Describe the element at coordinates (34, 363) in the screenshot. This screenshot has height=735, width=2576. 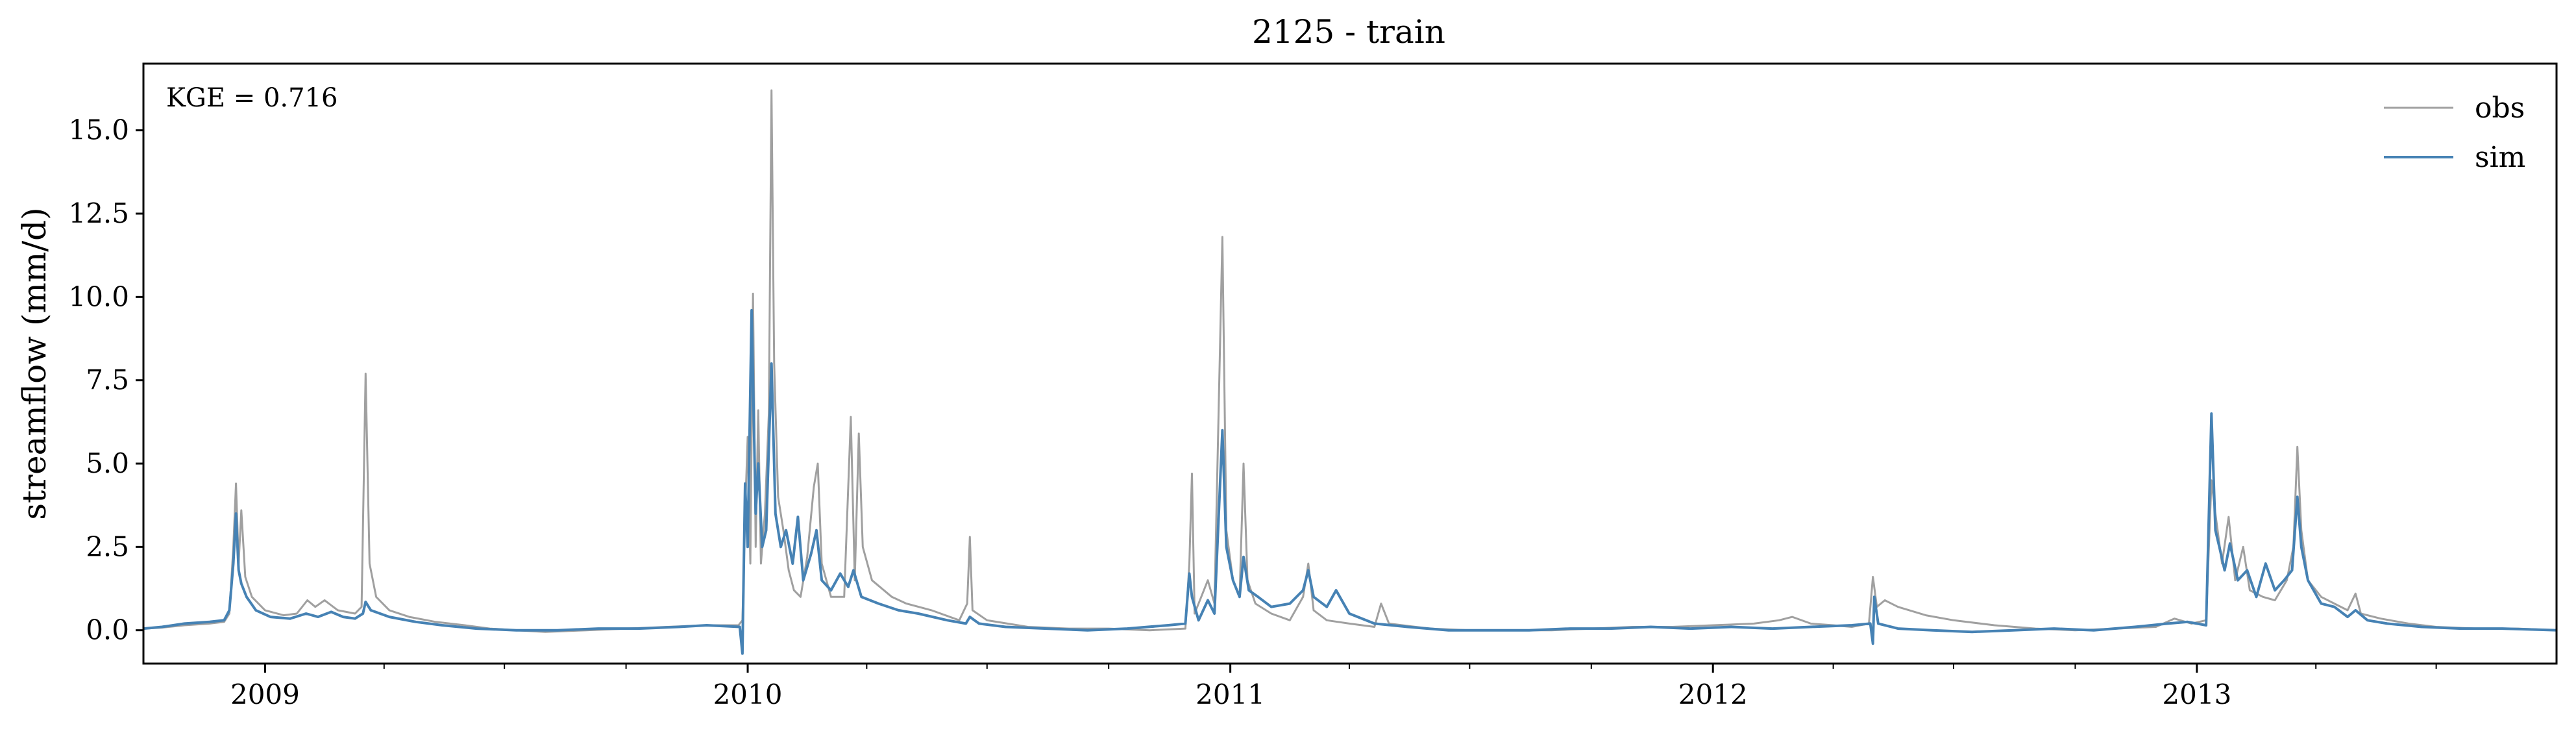
I see `y-axis-label: streamflow (mm/d)` at that location.